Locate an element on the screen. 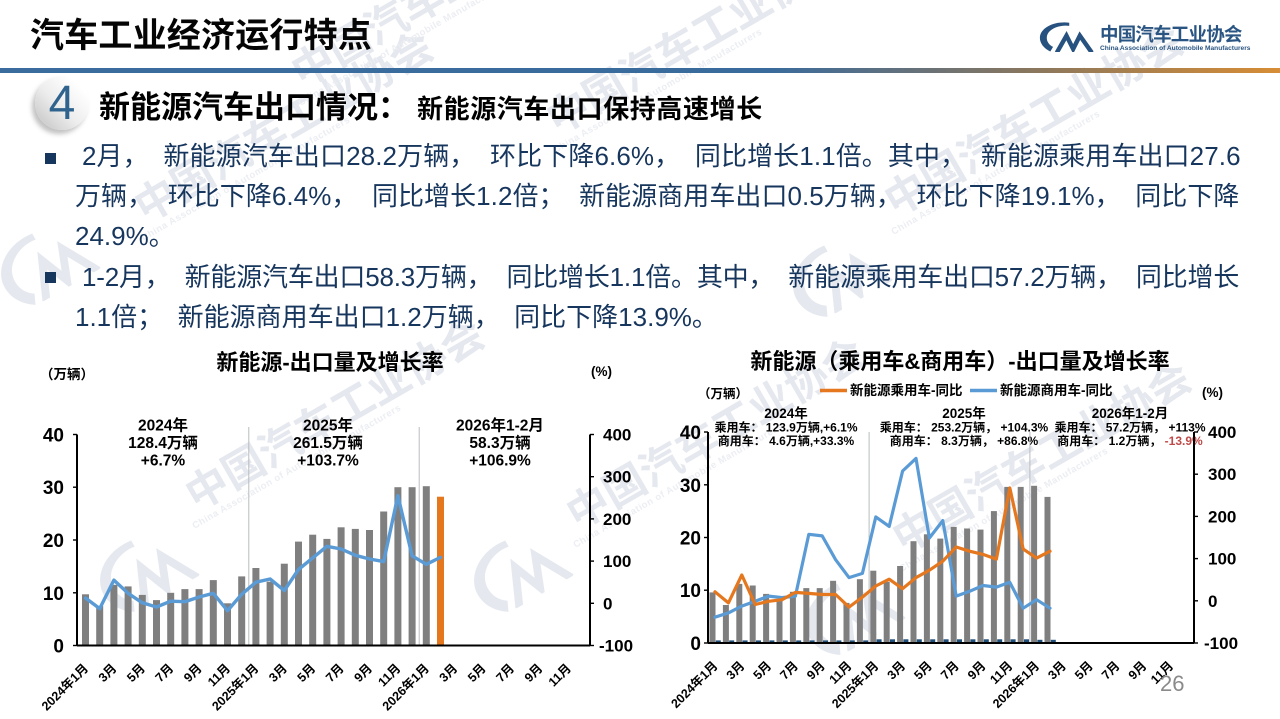 The width and height of the screenshot is (1280, 719). svg-text: 乘用车： 253.2万辆， +104.3% is located at coordinates (964, 427).